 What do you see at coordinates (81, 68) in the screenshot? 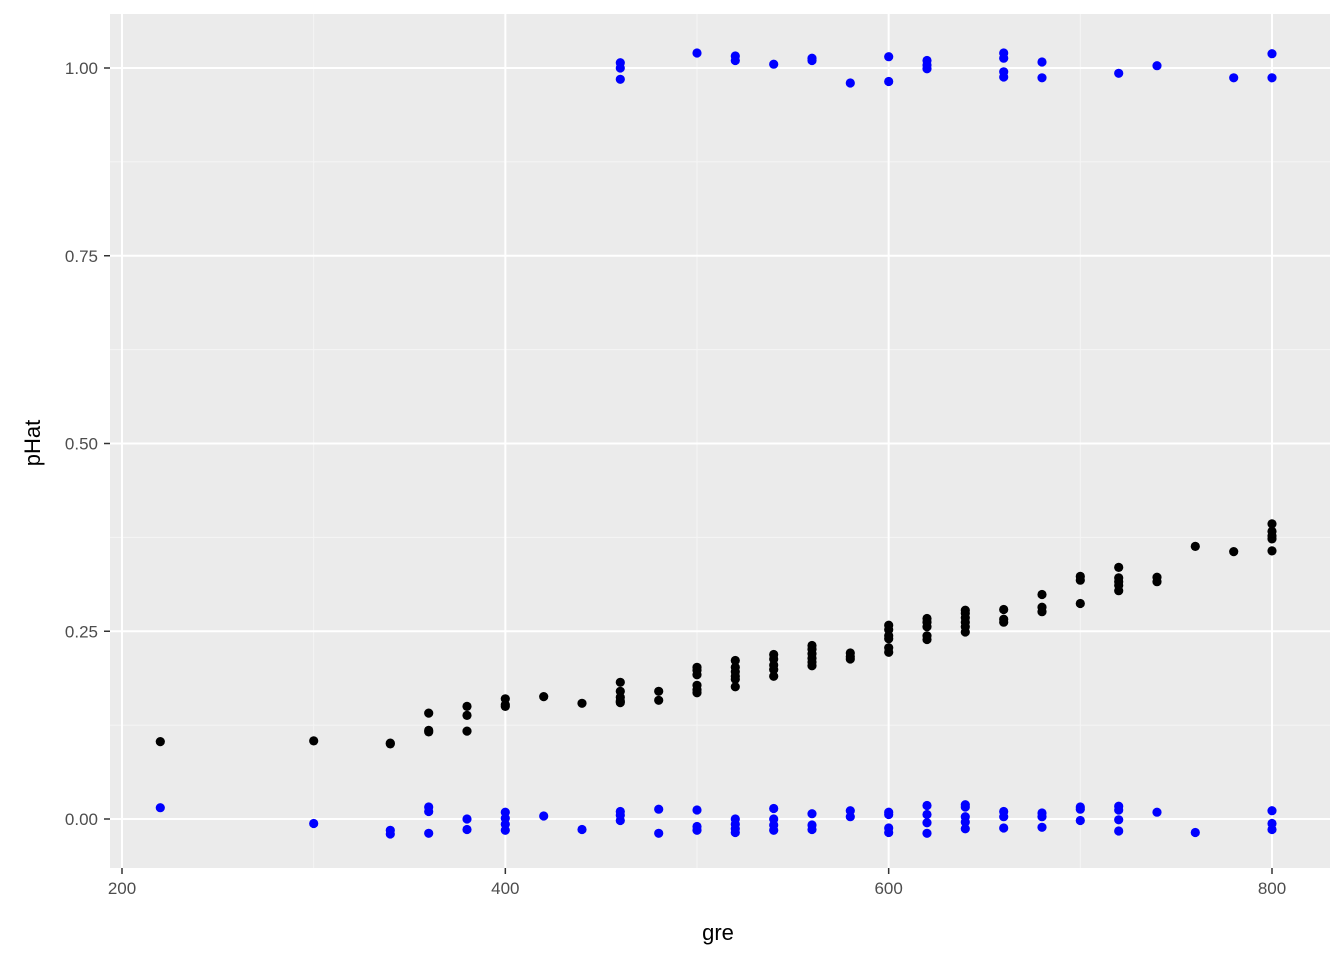
I see `y-tick-label: 1.00` at bounding box center [81, 68].